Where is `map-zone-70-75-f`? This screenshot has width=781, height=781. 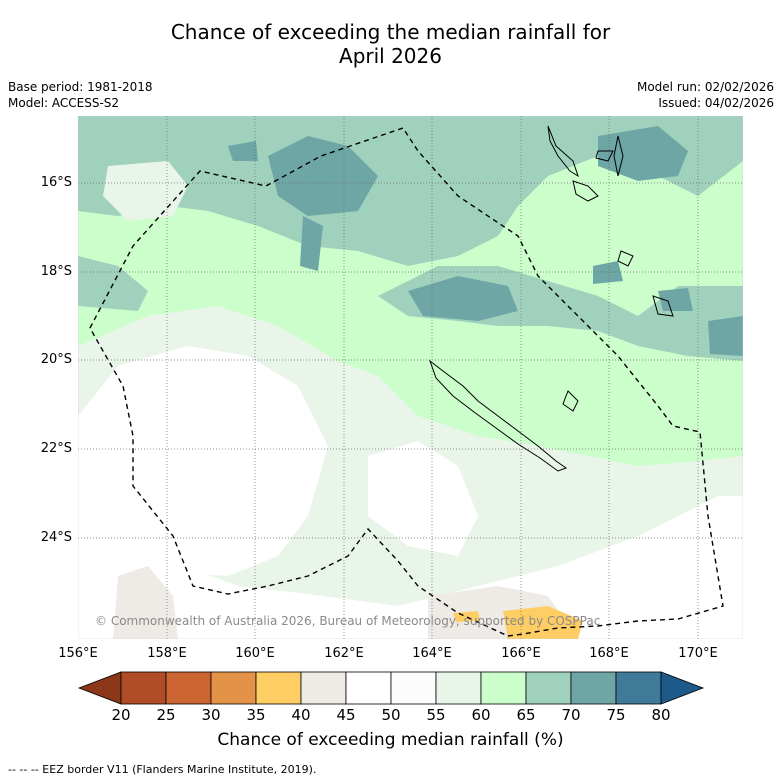
map-zone-70-75-f is located at coordinates (608, 272).